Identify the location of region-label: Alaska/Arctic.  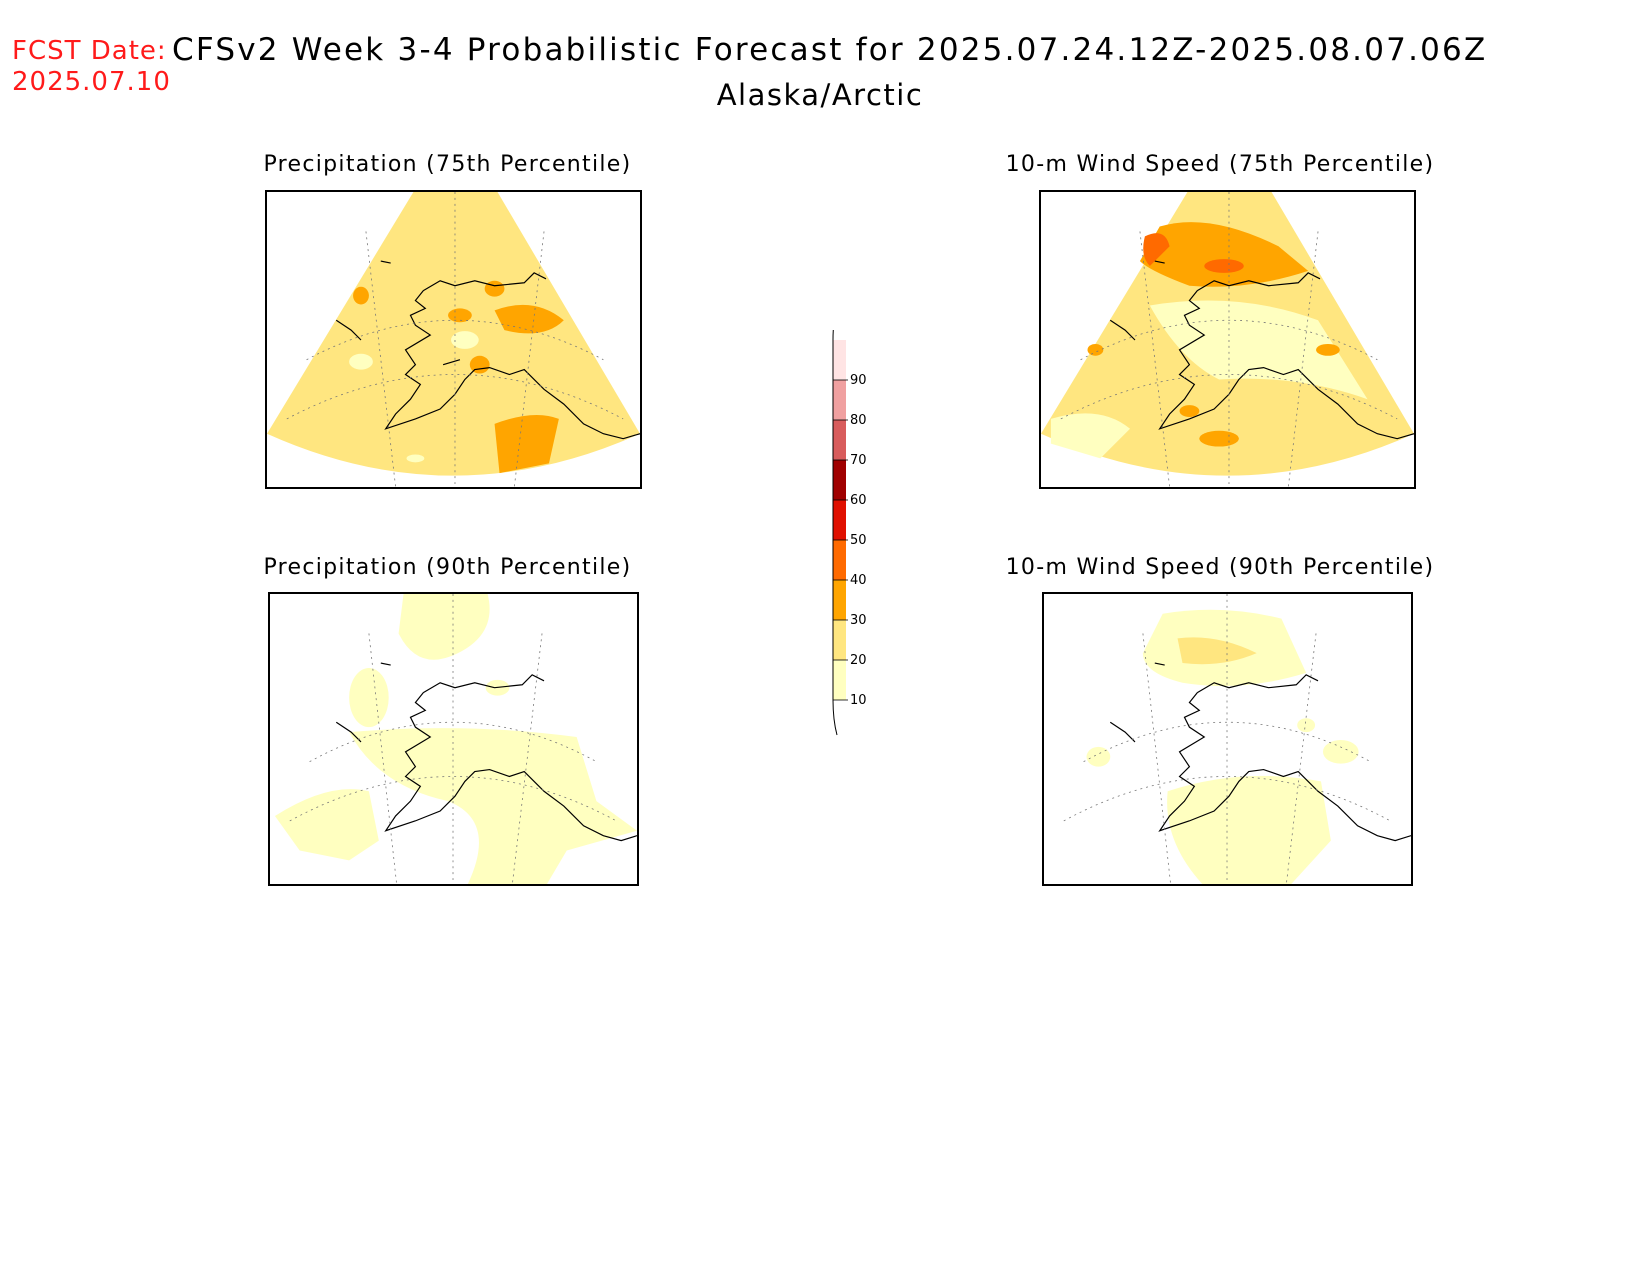
(820, 95).